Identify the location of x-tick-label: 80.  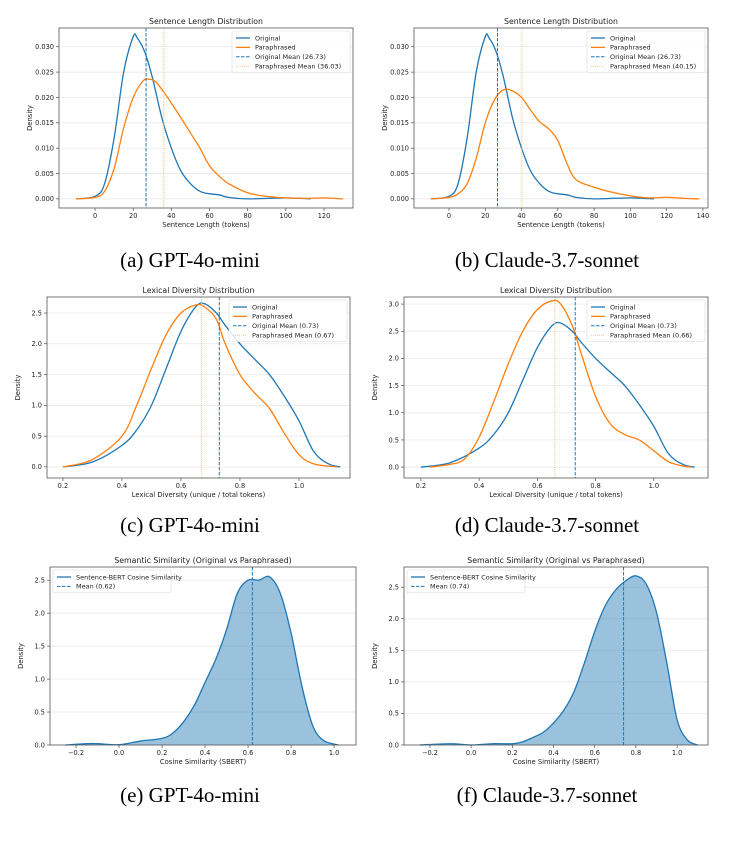
(594, 216).